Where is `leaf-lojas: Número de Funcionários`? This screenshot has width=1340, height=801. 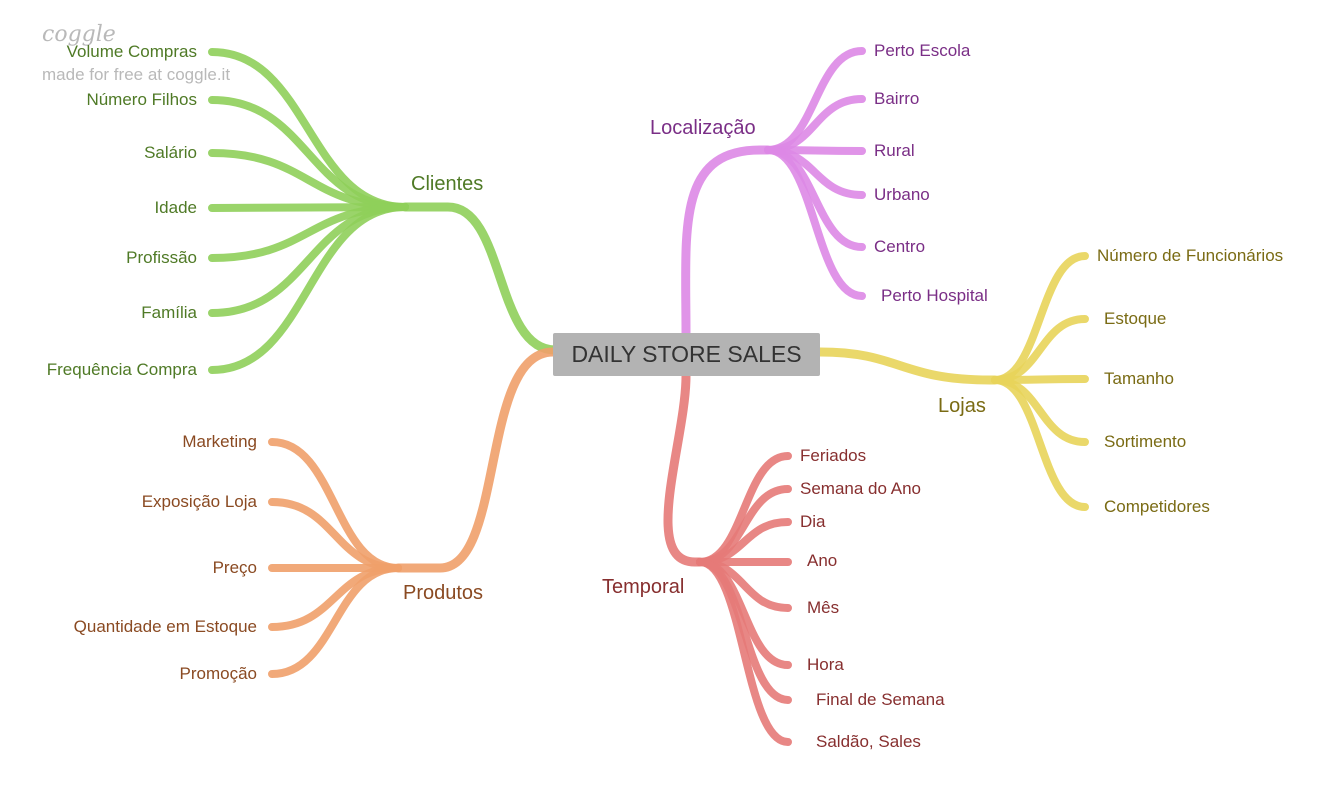 leaf-lojas: Número de Funcionários is located at coordinates (1190, 255).